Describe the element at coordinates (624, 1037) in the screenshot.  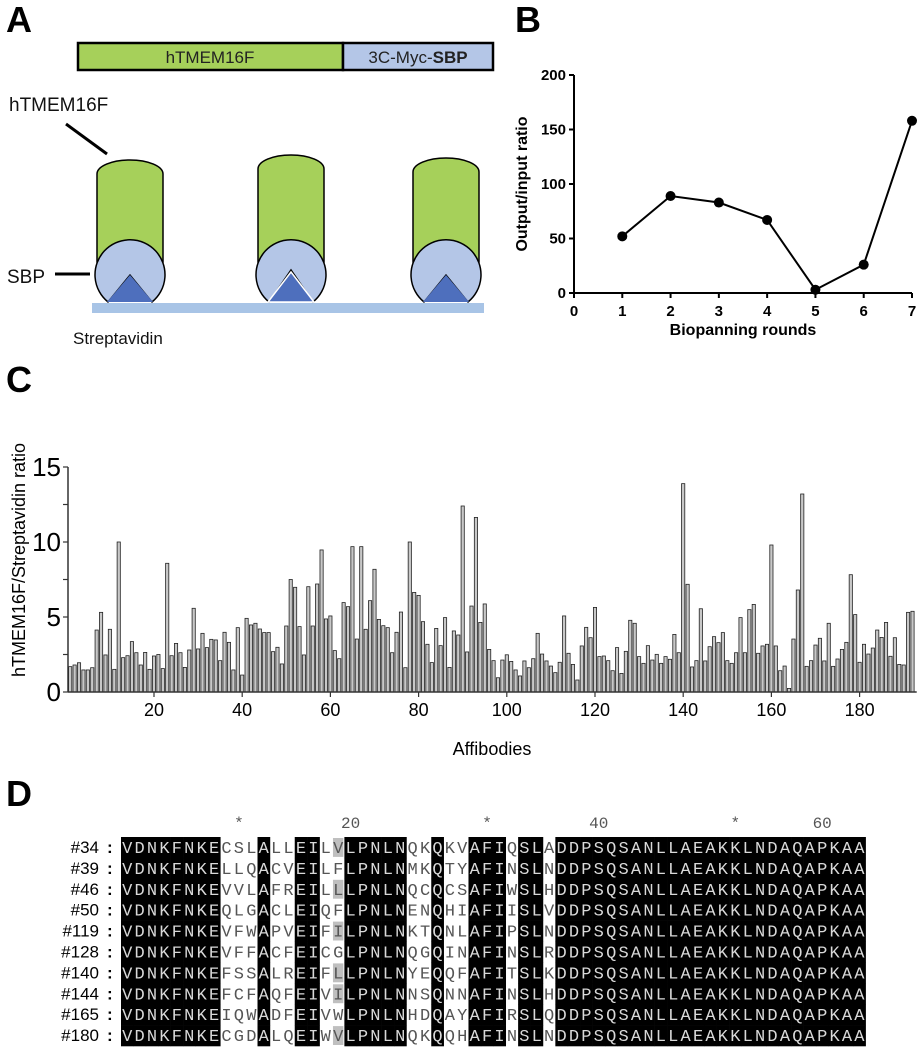
I see `residue: S` at that location.